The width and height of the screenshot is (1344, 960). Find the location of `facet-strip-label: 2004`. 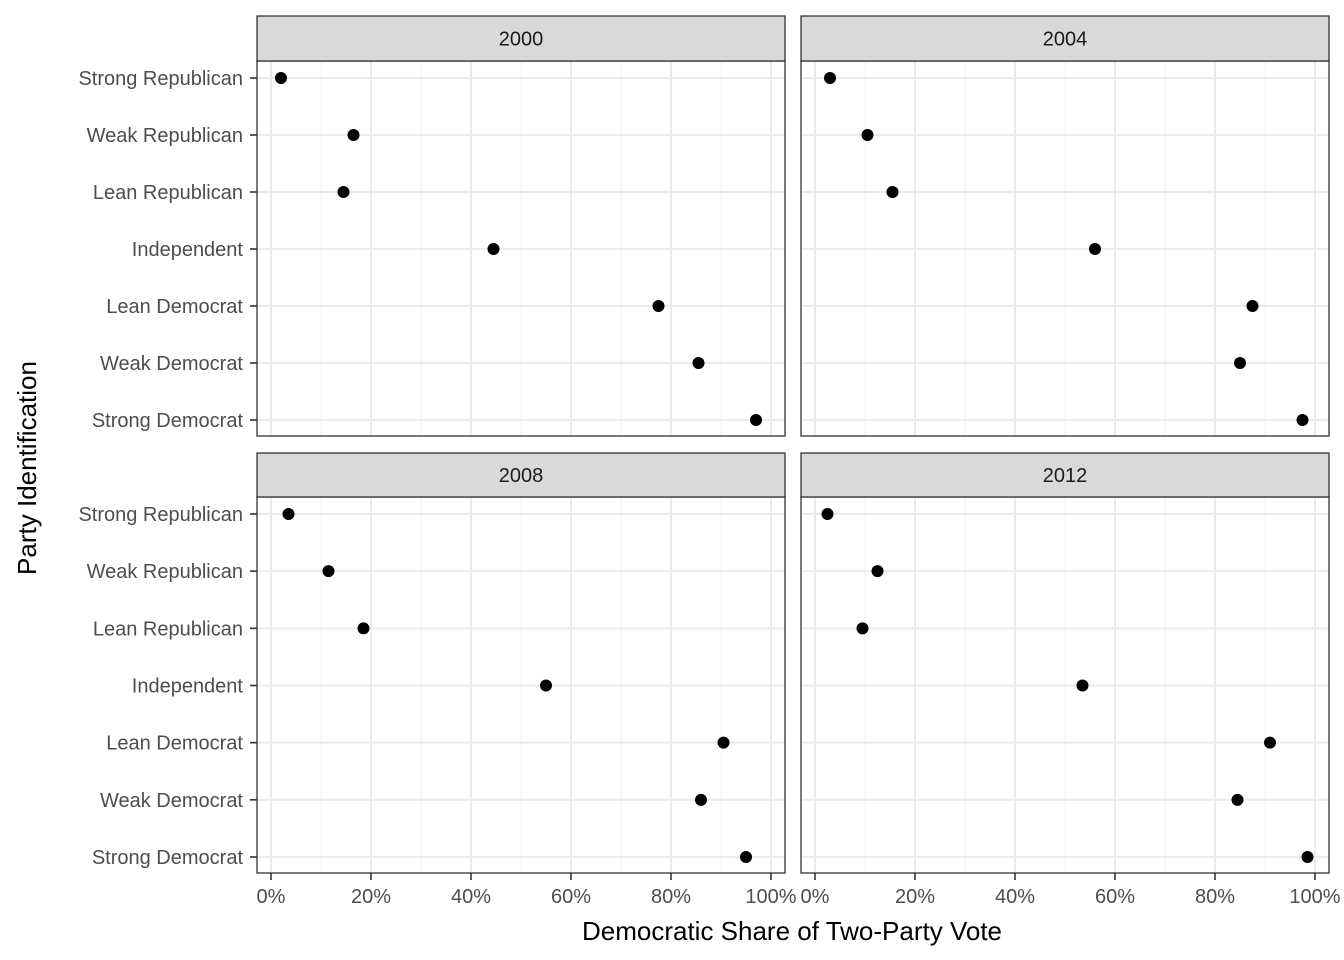

facet-strip-label: 2004 is located at coordinates (1065, 40).